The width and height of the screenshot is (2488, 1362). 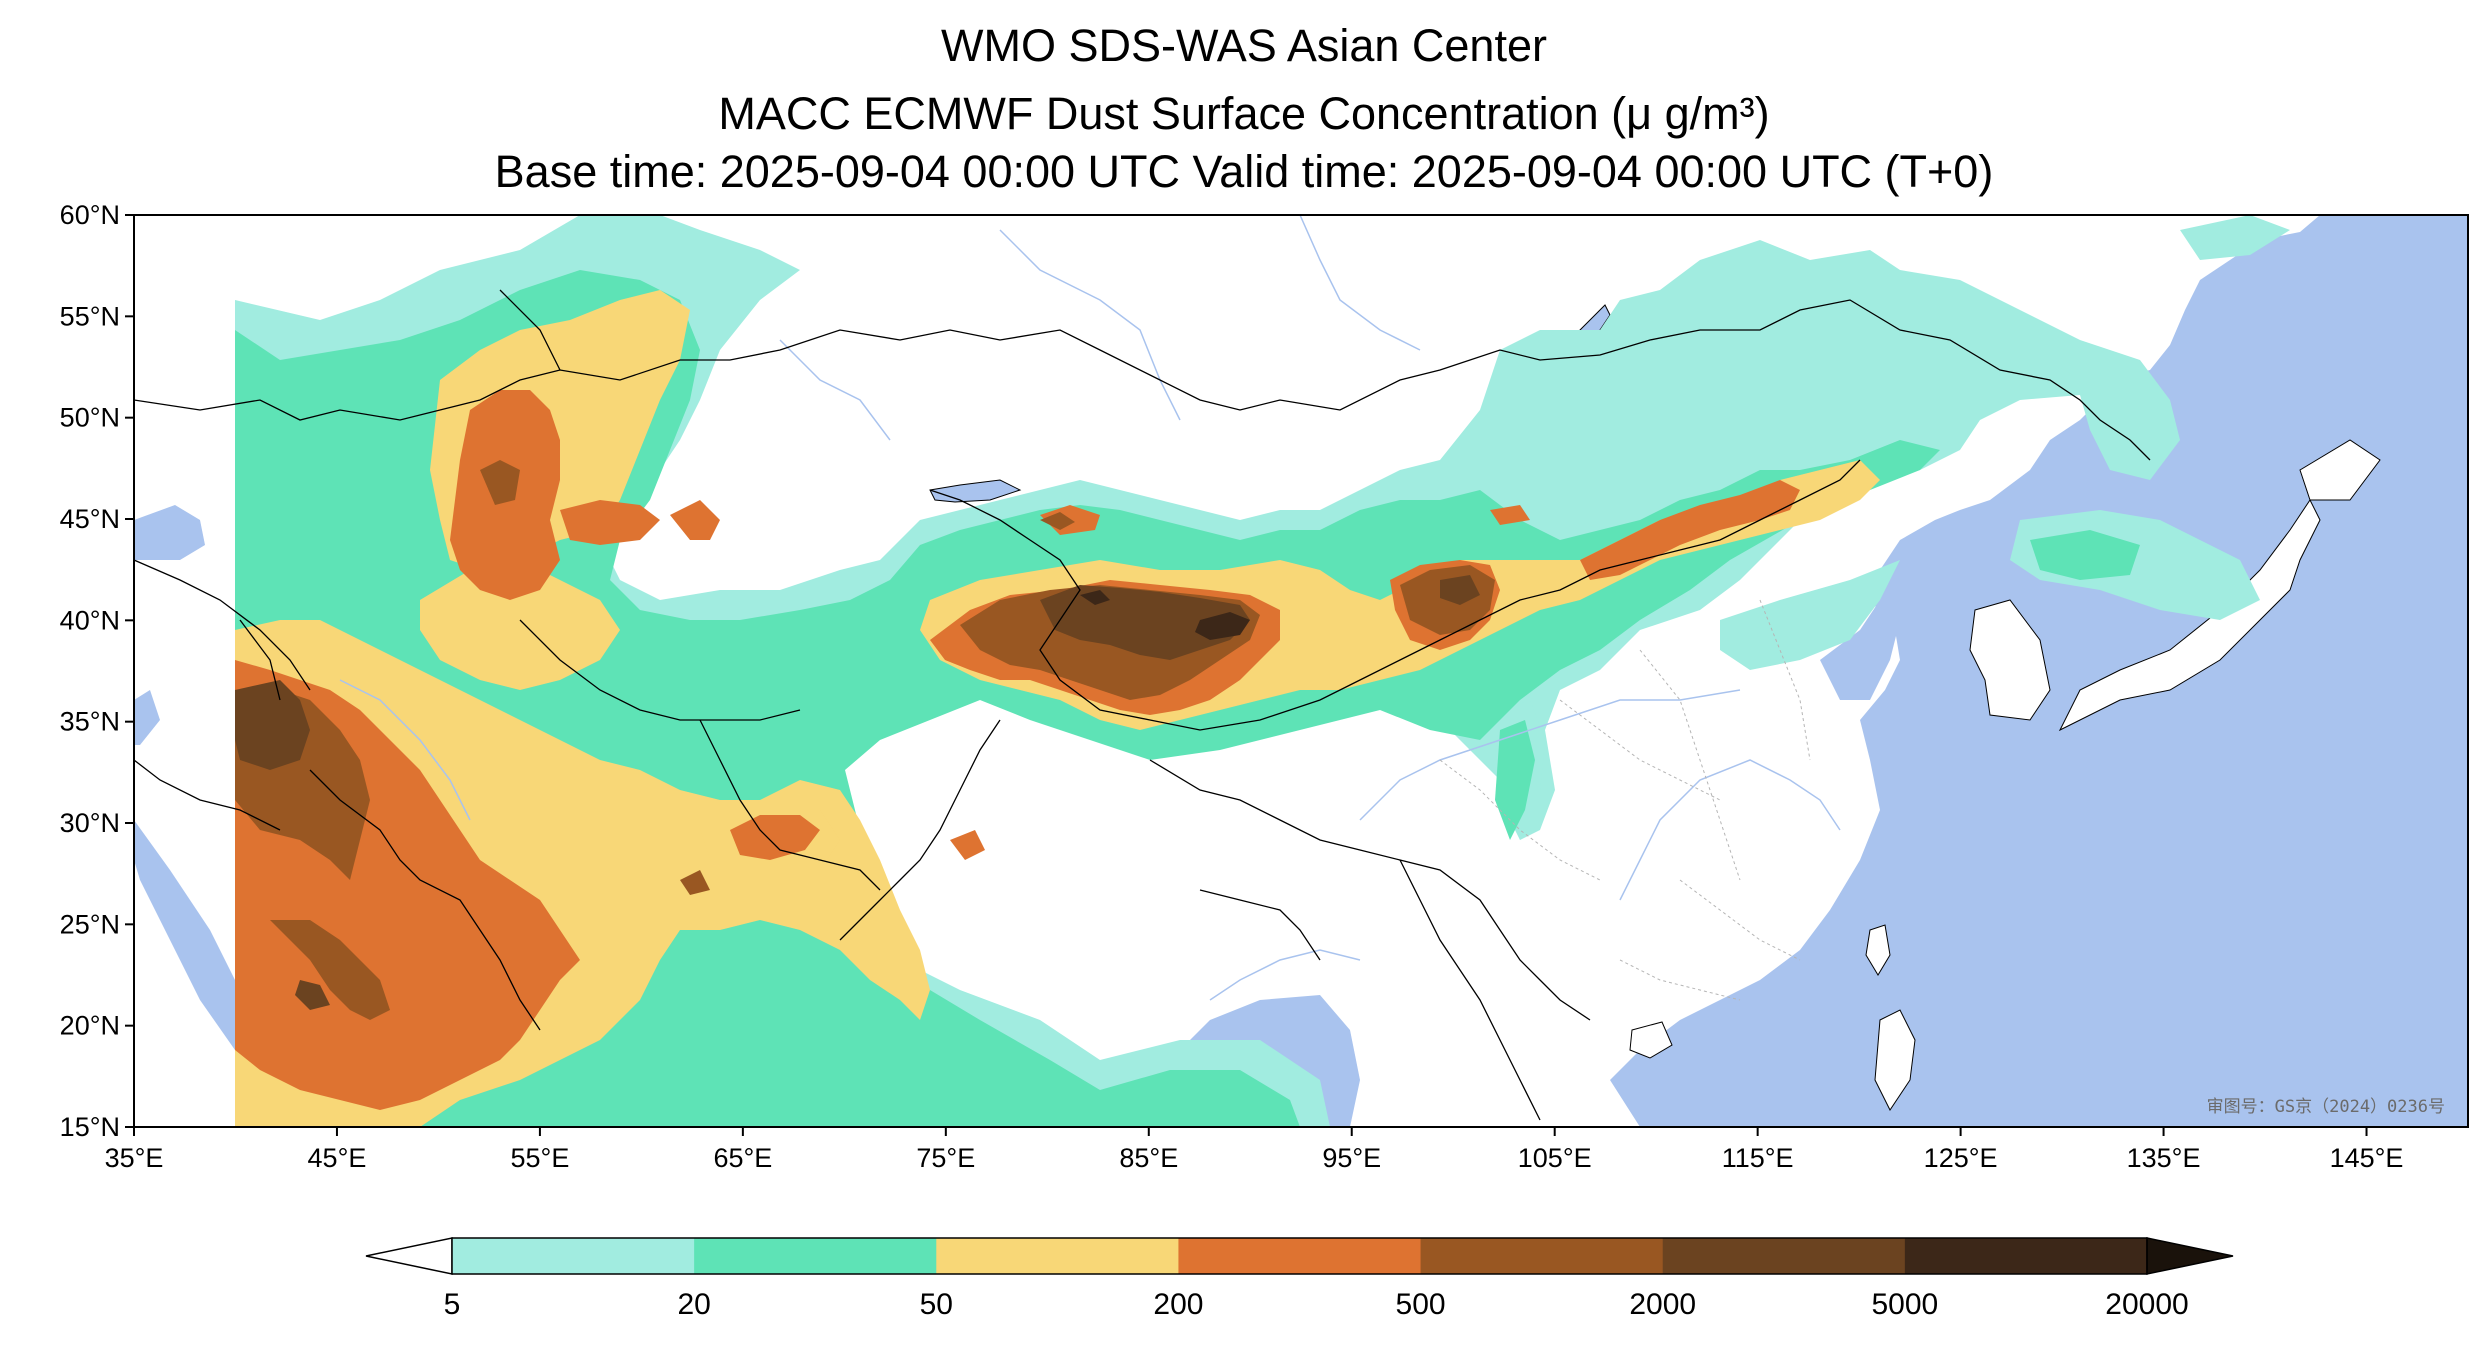 What do you see at coordinates (936, 1304) in the screenshot?
I see `colorbar-level-label: 50` at bounding box center [936, 1304].